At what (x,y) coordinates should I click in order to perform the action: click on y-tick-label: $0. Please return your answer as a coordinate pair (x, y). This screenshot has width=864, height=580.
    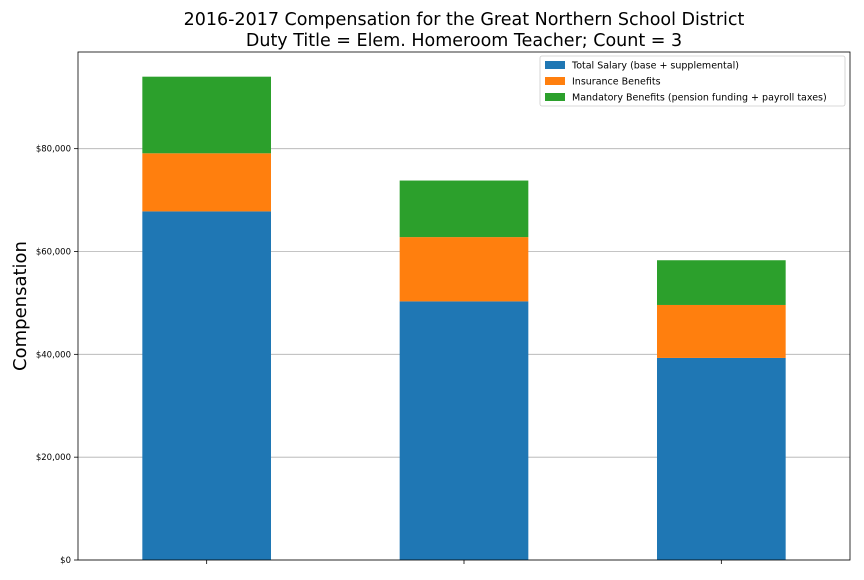
    Looking at the image, I should click on (65, 561).